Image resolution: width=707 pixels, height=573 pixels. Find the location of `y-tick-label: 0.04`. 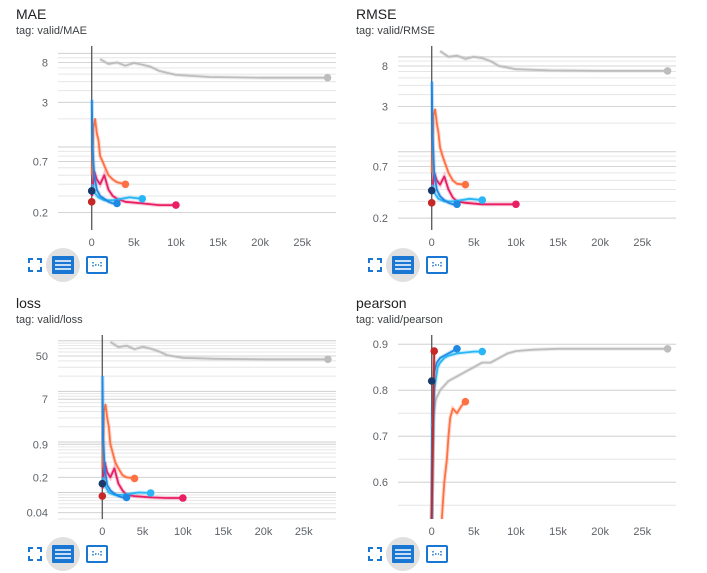

y-tick-label: 0.04 is located at coordinates (37, 514).